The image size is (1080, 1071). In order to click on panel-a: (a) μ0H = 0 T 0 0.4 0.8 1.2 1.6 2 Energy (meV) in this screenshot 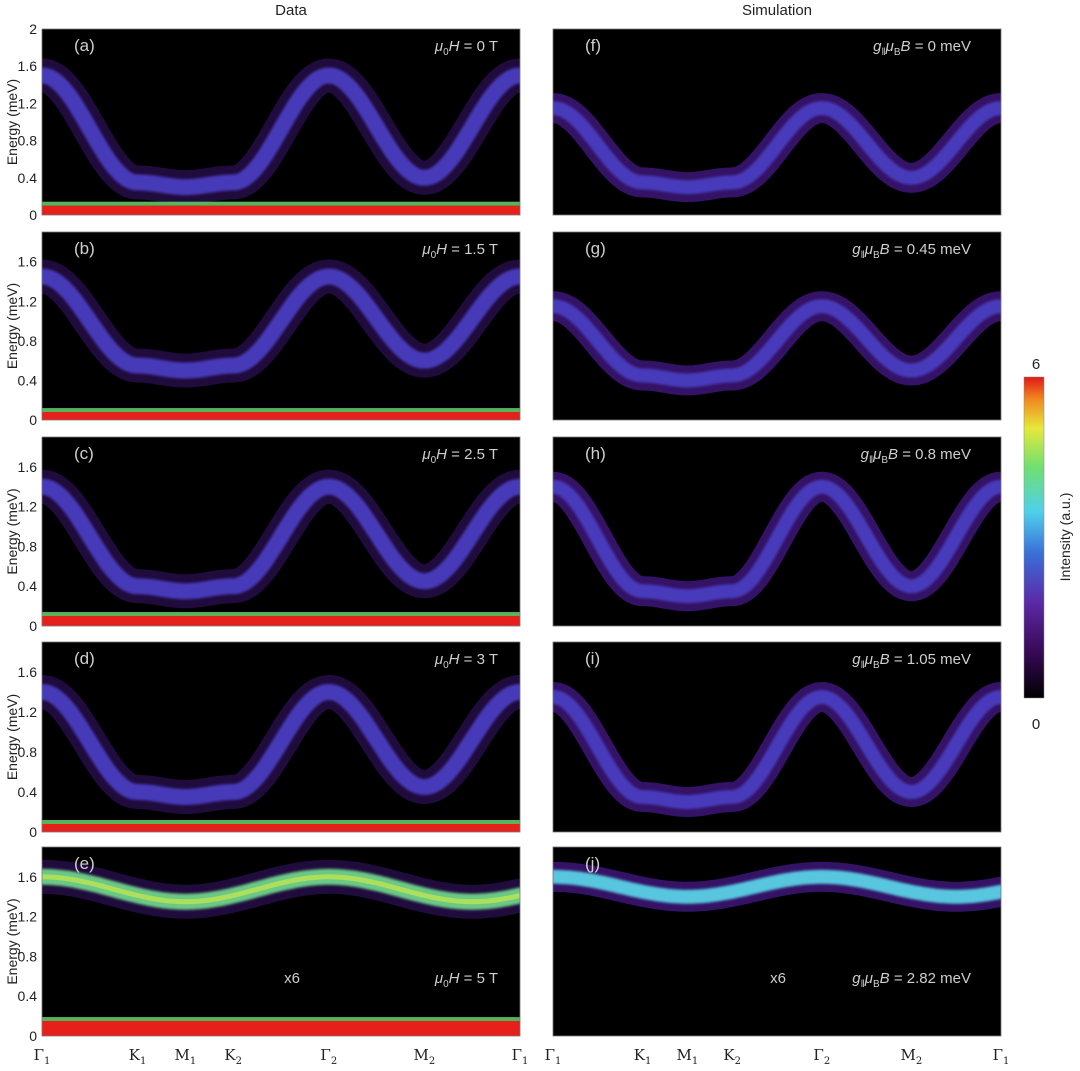, I will do `click(262, 122)`.